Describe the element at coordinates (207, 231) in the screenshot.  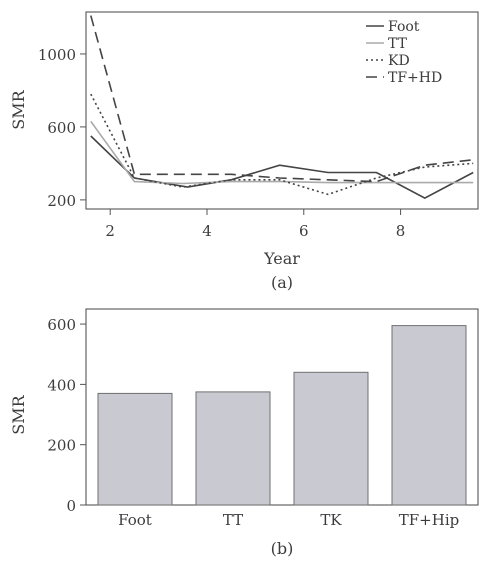
I see `line-chart-x-tick-label: 4` at that location.